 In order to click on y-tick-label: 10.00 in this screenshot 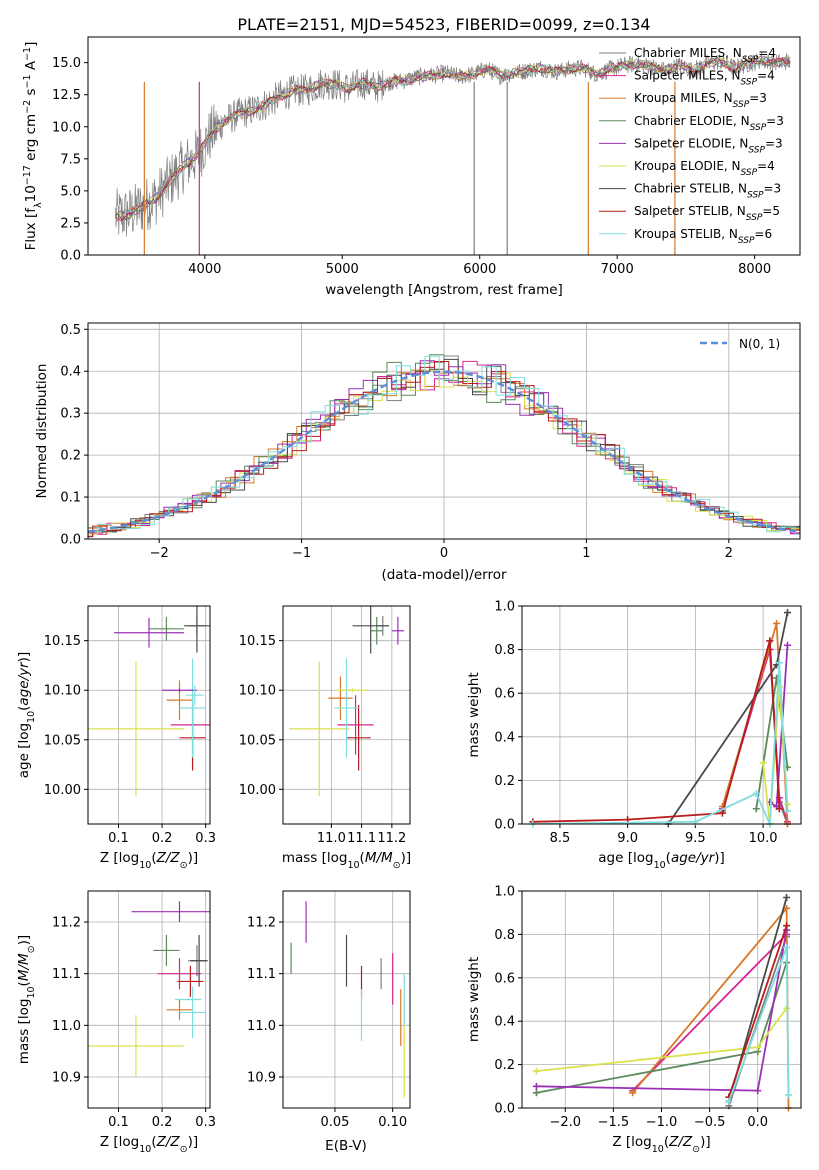, I will do `click(257, 790)`.